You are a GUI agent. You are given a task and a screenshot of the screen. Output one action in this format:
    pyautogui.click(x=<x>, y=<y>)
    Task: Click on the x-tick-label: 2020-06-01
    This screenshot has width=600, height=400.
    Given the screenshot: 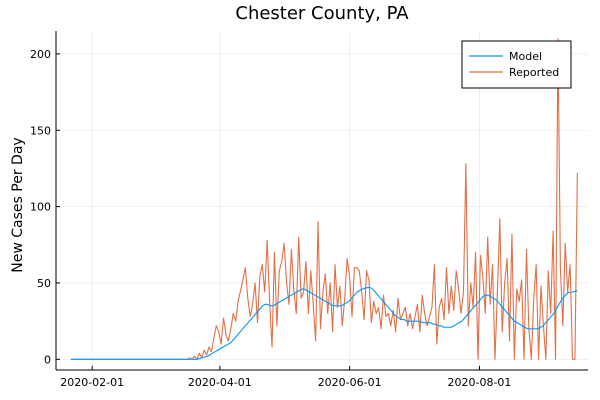 What is the action you would take?
    pyautogui.click(x=350, y=382)
    